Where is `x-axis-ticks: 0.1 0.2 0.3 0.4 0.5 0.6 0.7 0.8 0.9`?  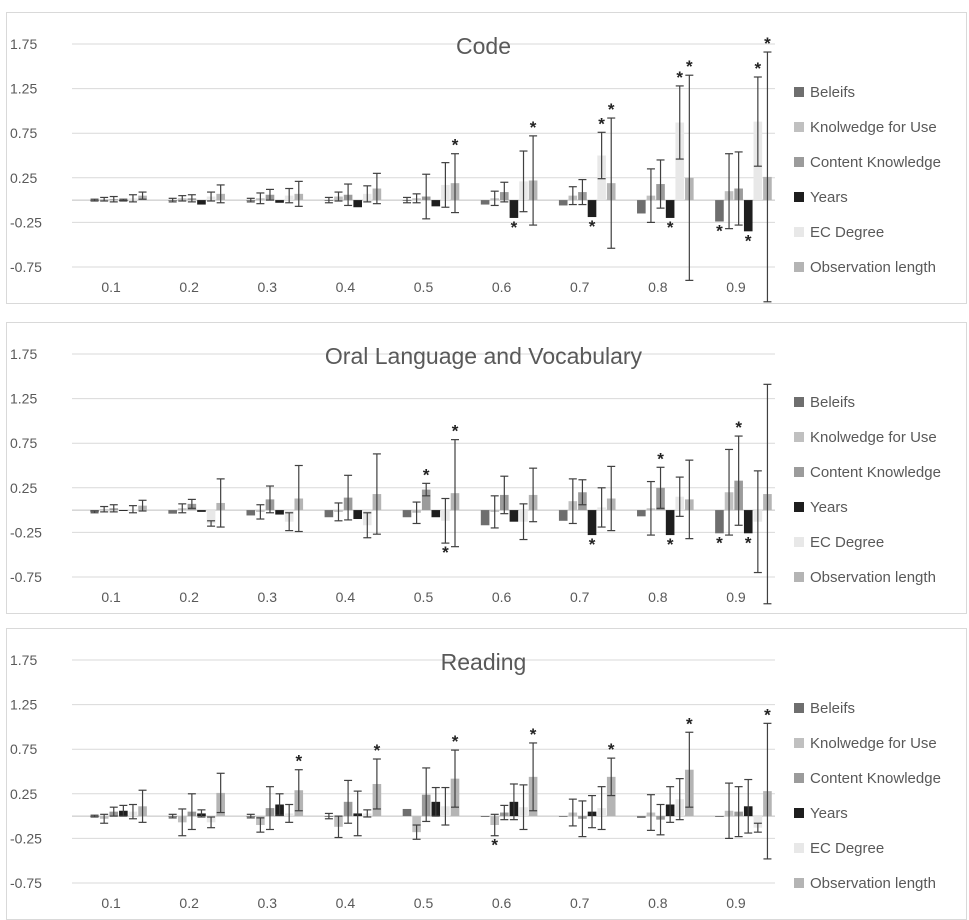 x-axis-ticks: 0.1 0.2 0.3 0.4 0.5 0.6 0.7 0.8 0.9 is located at coordinates (423, 903).